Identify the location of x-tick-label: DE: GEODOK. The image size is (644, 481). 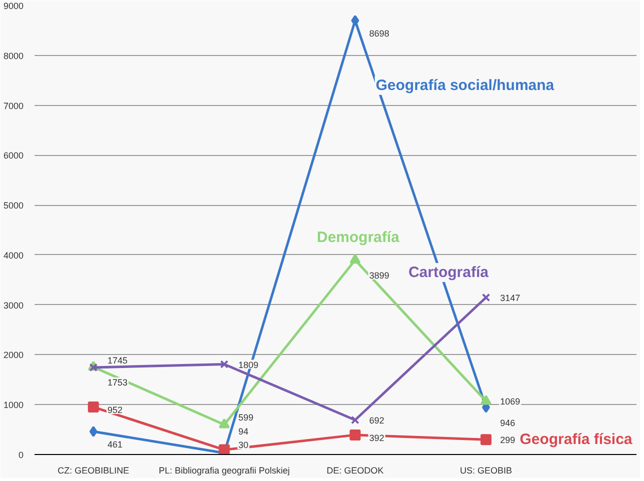
(355, 471).